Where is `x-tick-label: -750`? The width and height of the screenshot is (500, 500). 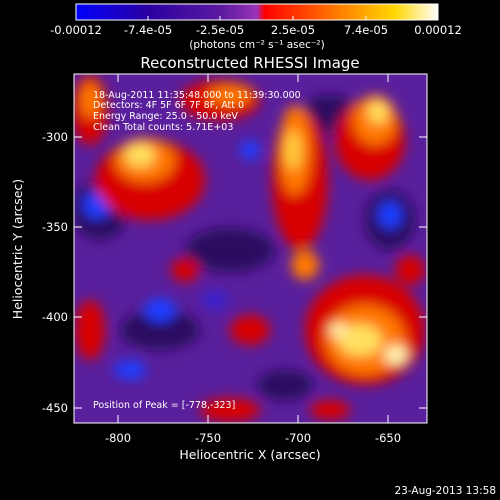 x-tick-label: -750 is located at coordinates (208, 438).